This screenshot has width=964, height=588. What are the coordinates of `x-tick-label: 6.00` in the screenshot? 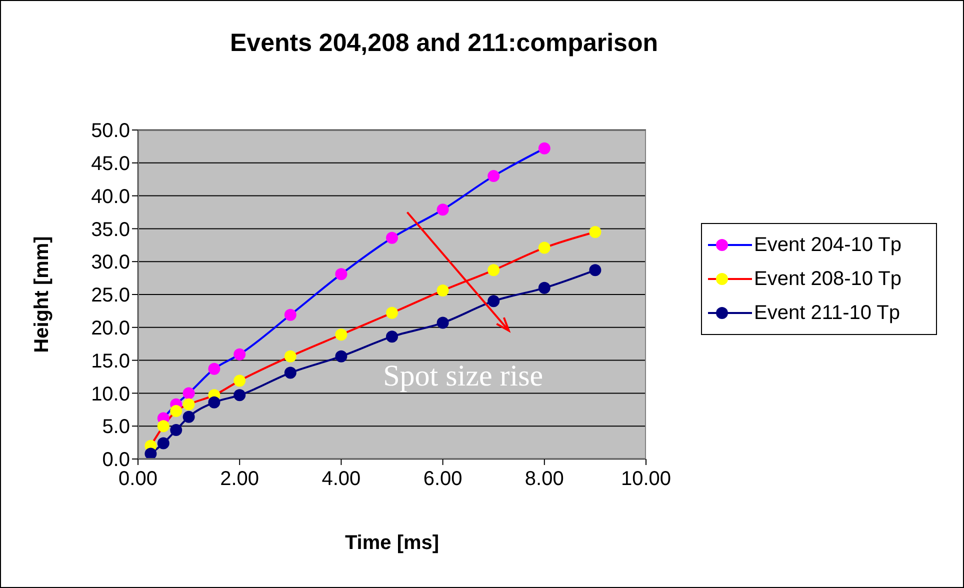 It's located at (442, 479).